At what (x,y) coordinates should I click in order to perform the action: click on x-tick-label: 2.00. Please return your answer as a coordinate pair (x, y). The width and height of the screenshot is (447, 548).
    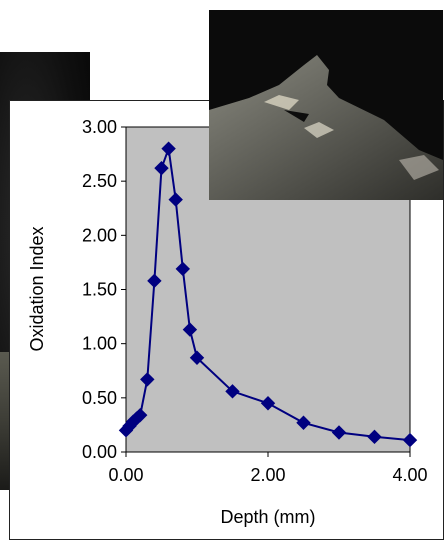
    Looking at the image, I should click on (267, 475).